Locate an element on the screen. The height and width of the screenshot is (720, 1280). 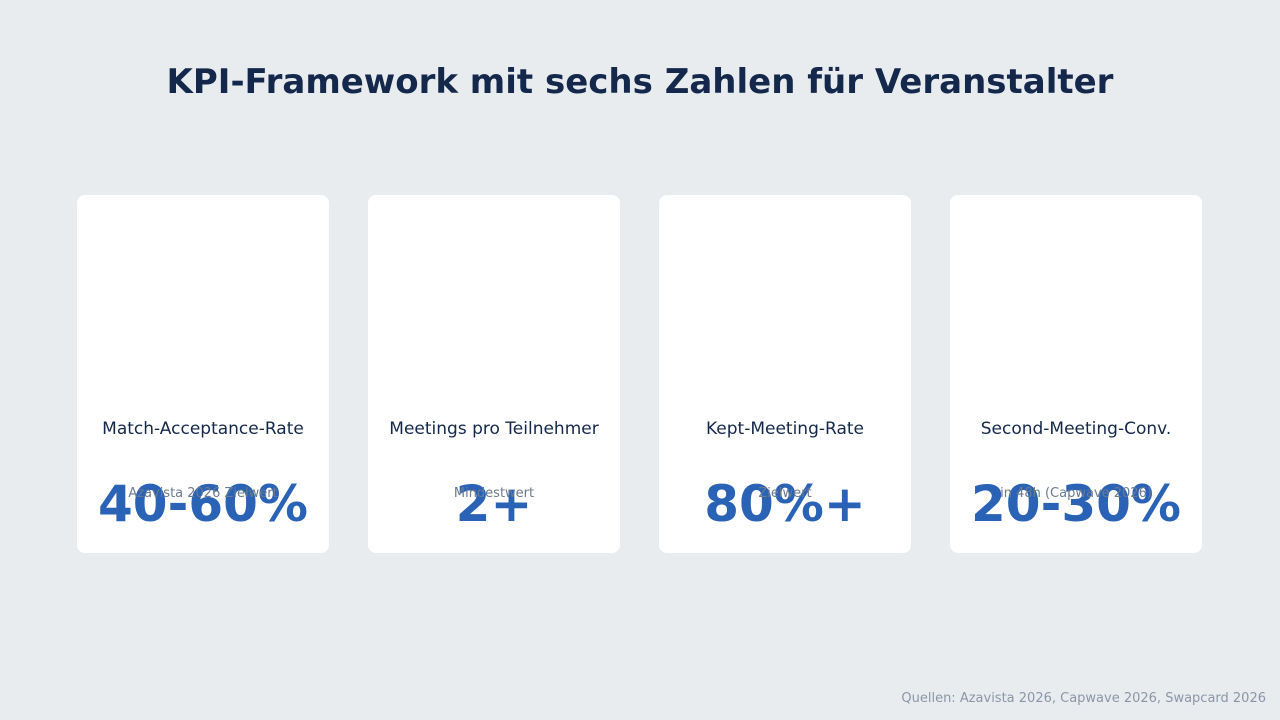
kpi-value: 80%+ is located at coordinates (785, 504).